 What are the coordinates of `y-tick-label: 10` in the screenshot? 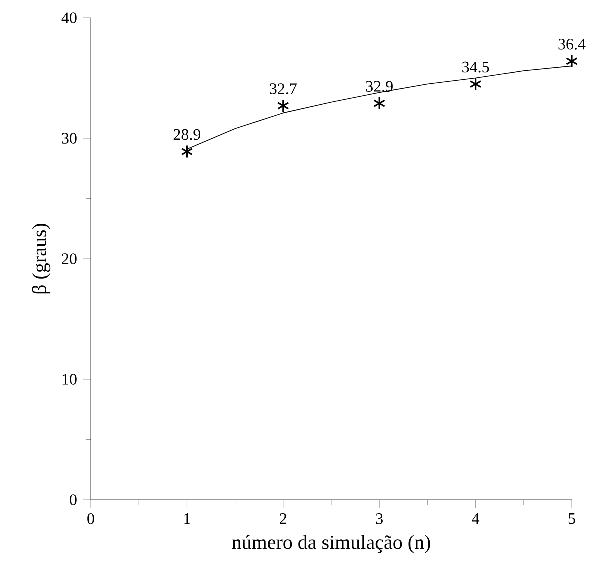 It's located at (69, 379).